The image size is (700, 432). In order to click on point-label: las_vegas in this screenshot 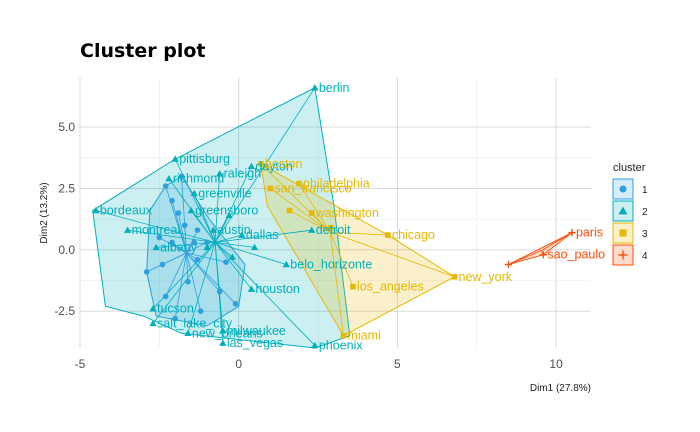, I will do `click(255, 343)`.